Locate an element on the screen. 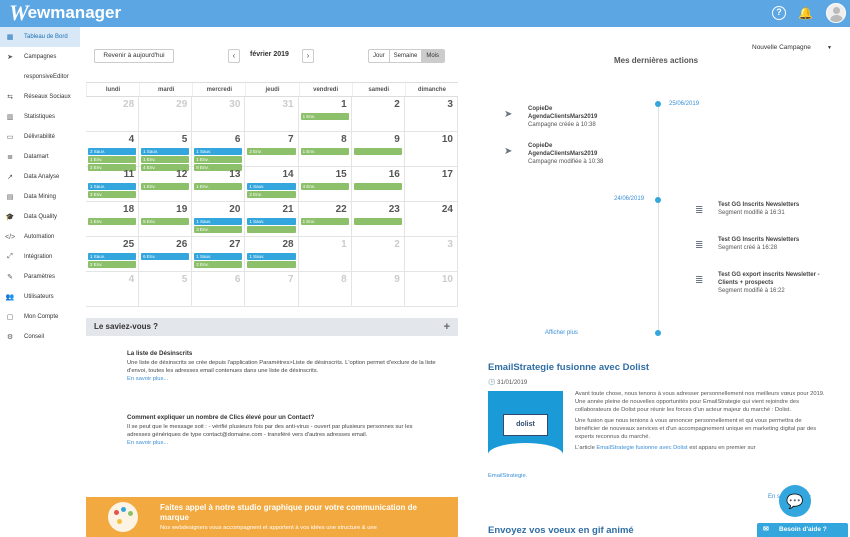 Image resolution: width=850 pixels, height=537 pixels. calendar-day-cell: 8 is located at coordinates (325, 289).